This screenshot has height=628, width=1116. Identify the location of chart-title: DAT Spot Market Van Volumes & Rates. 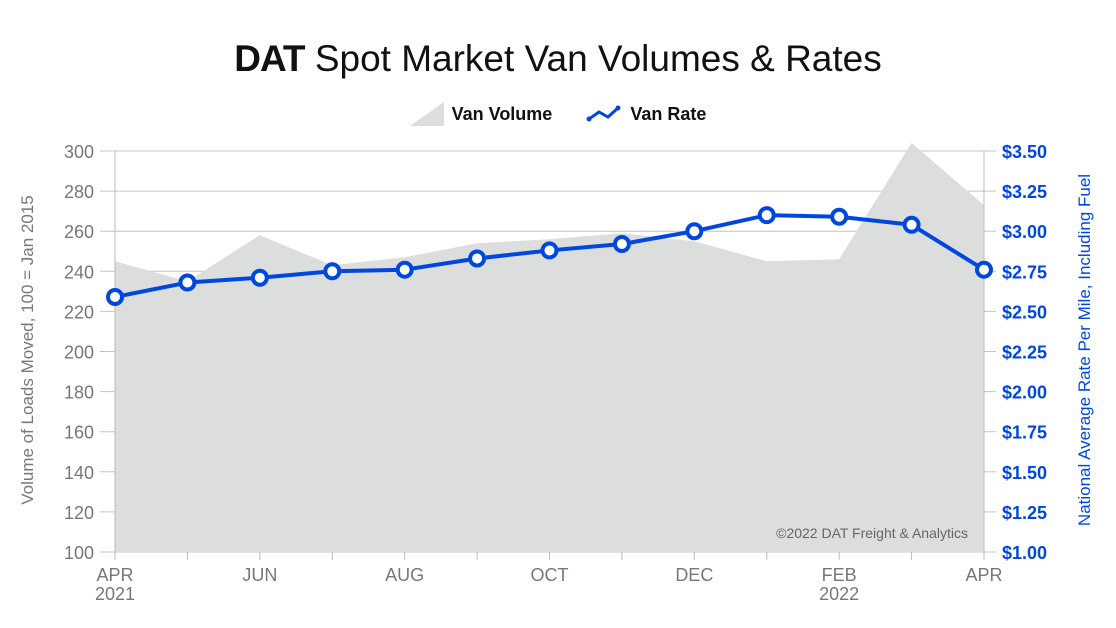
(558, 59).